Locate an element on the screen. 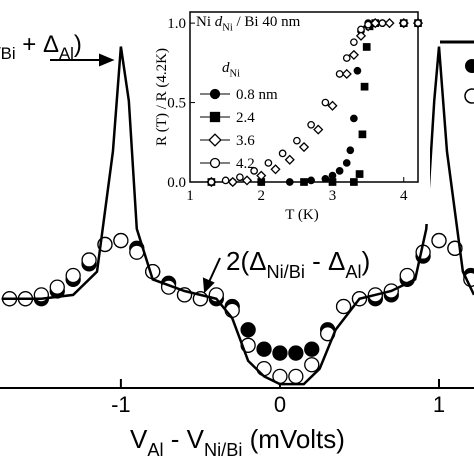  legend-title: dNi is located at coordinates (231, 70).